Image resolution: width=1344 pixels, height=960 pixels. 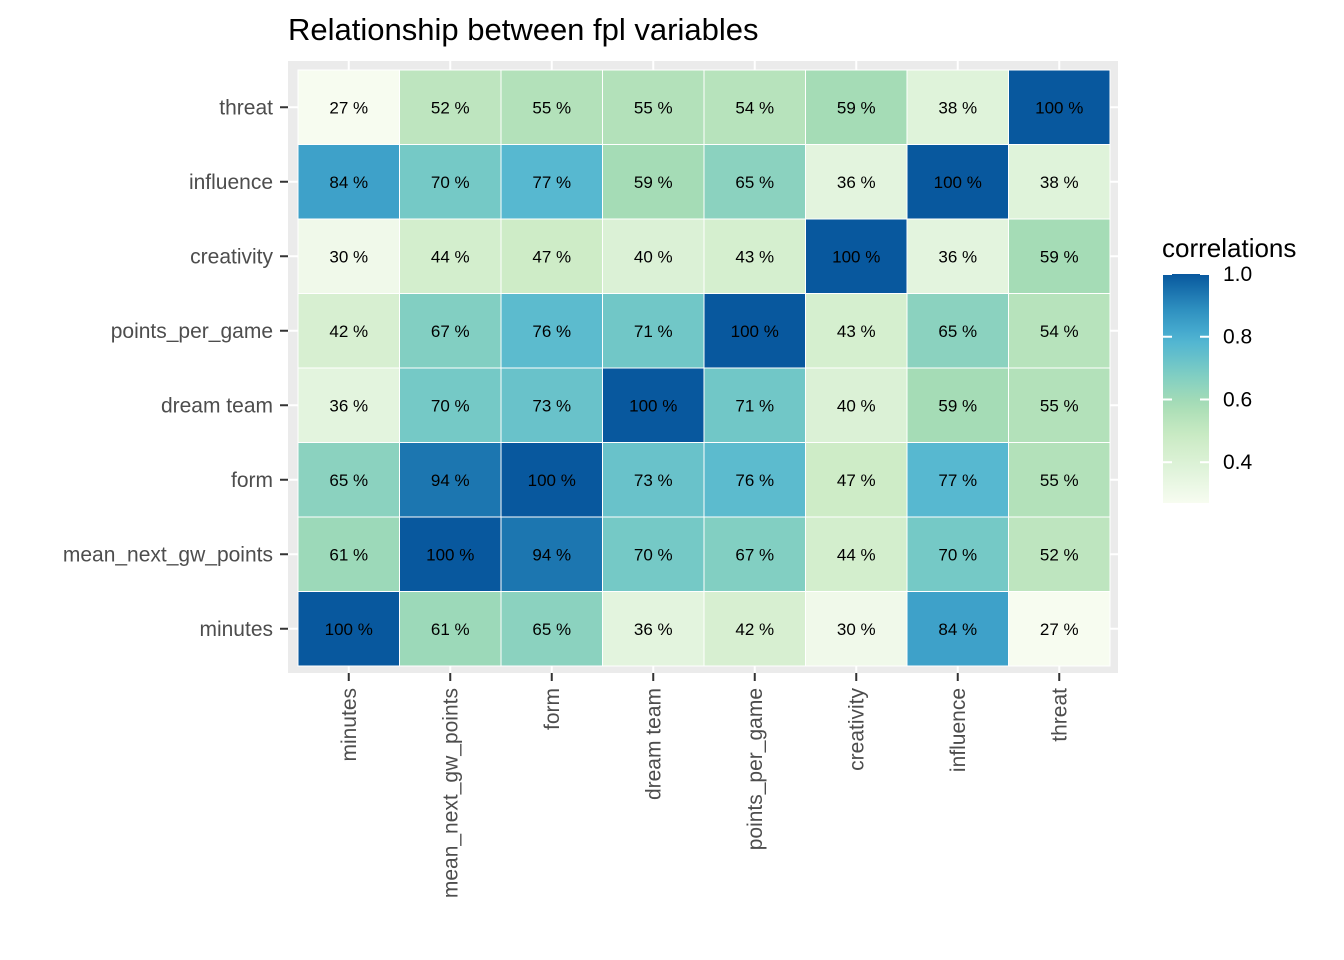 I want to click on x-tick-label: mean_next_gw_points, so click(x=450, y=793).